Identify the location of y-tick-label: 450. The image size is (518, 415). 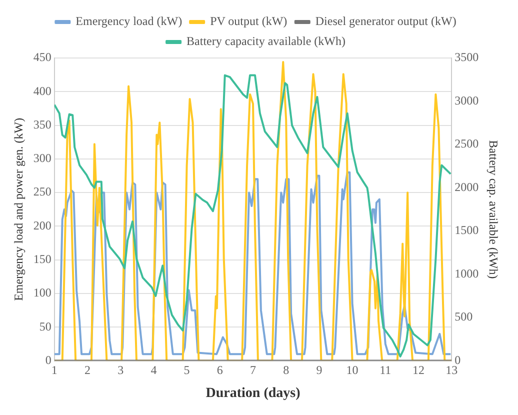
(42, 57).